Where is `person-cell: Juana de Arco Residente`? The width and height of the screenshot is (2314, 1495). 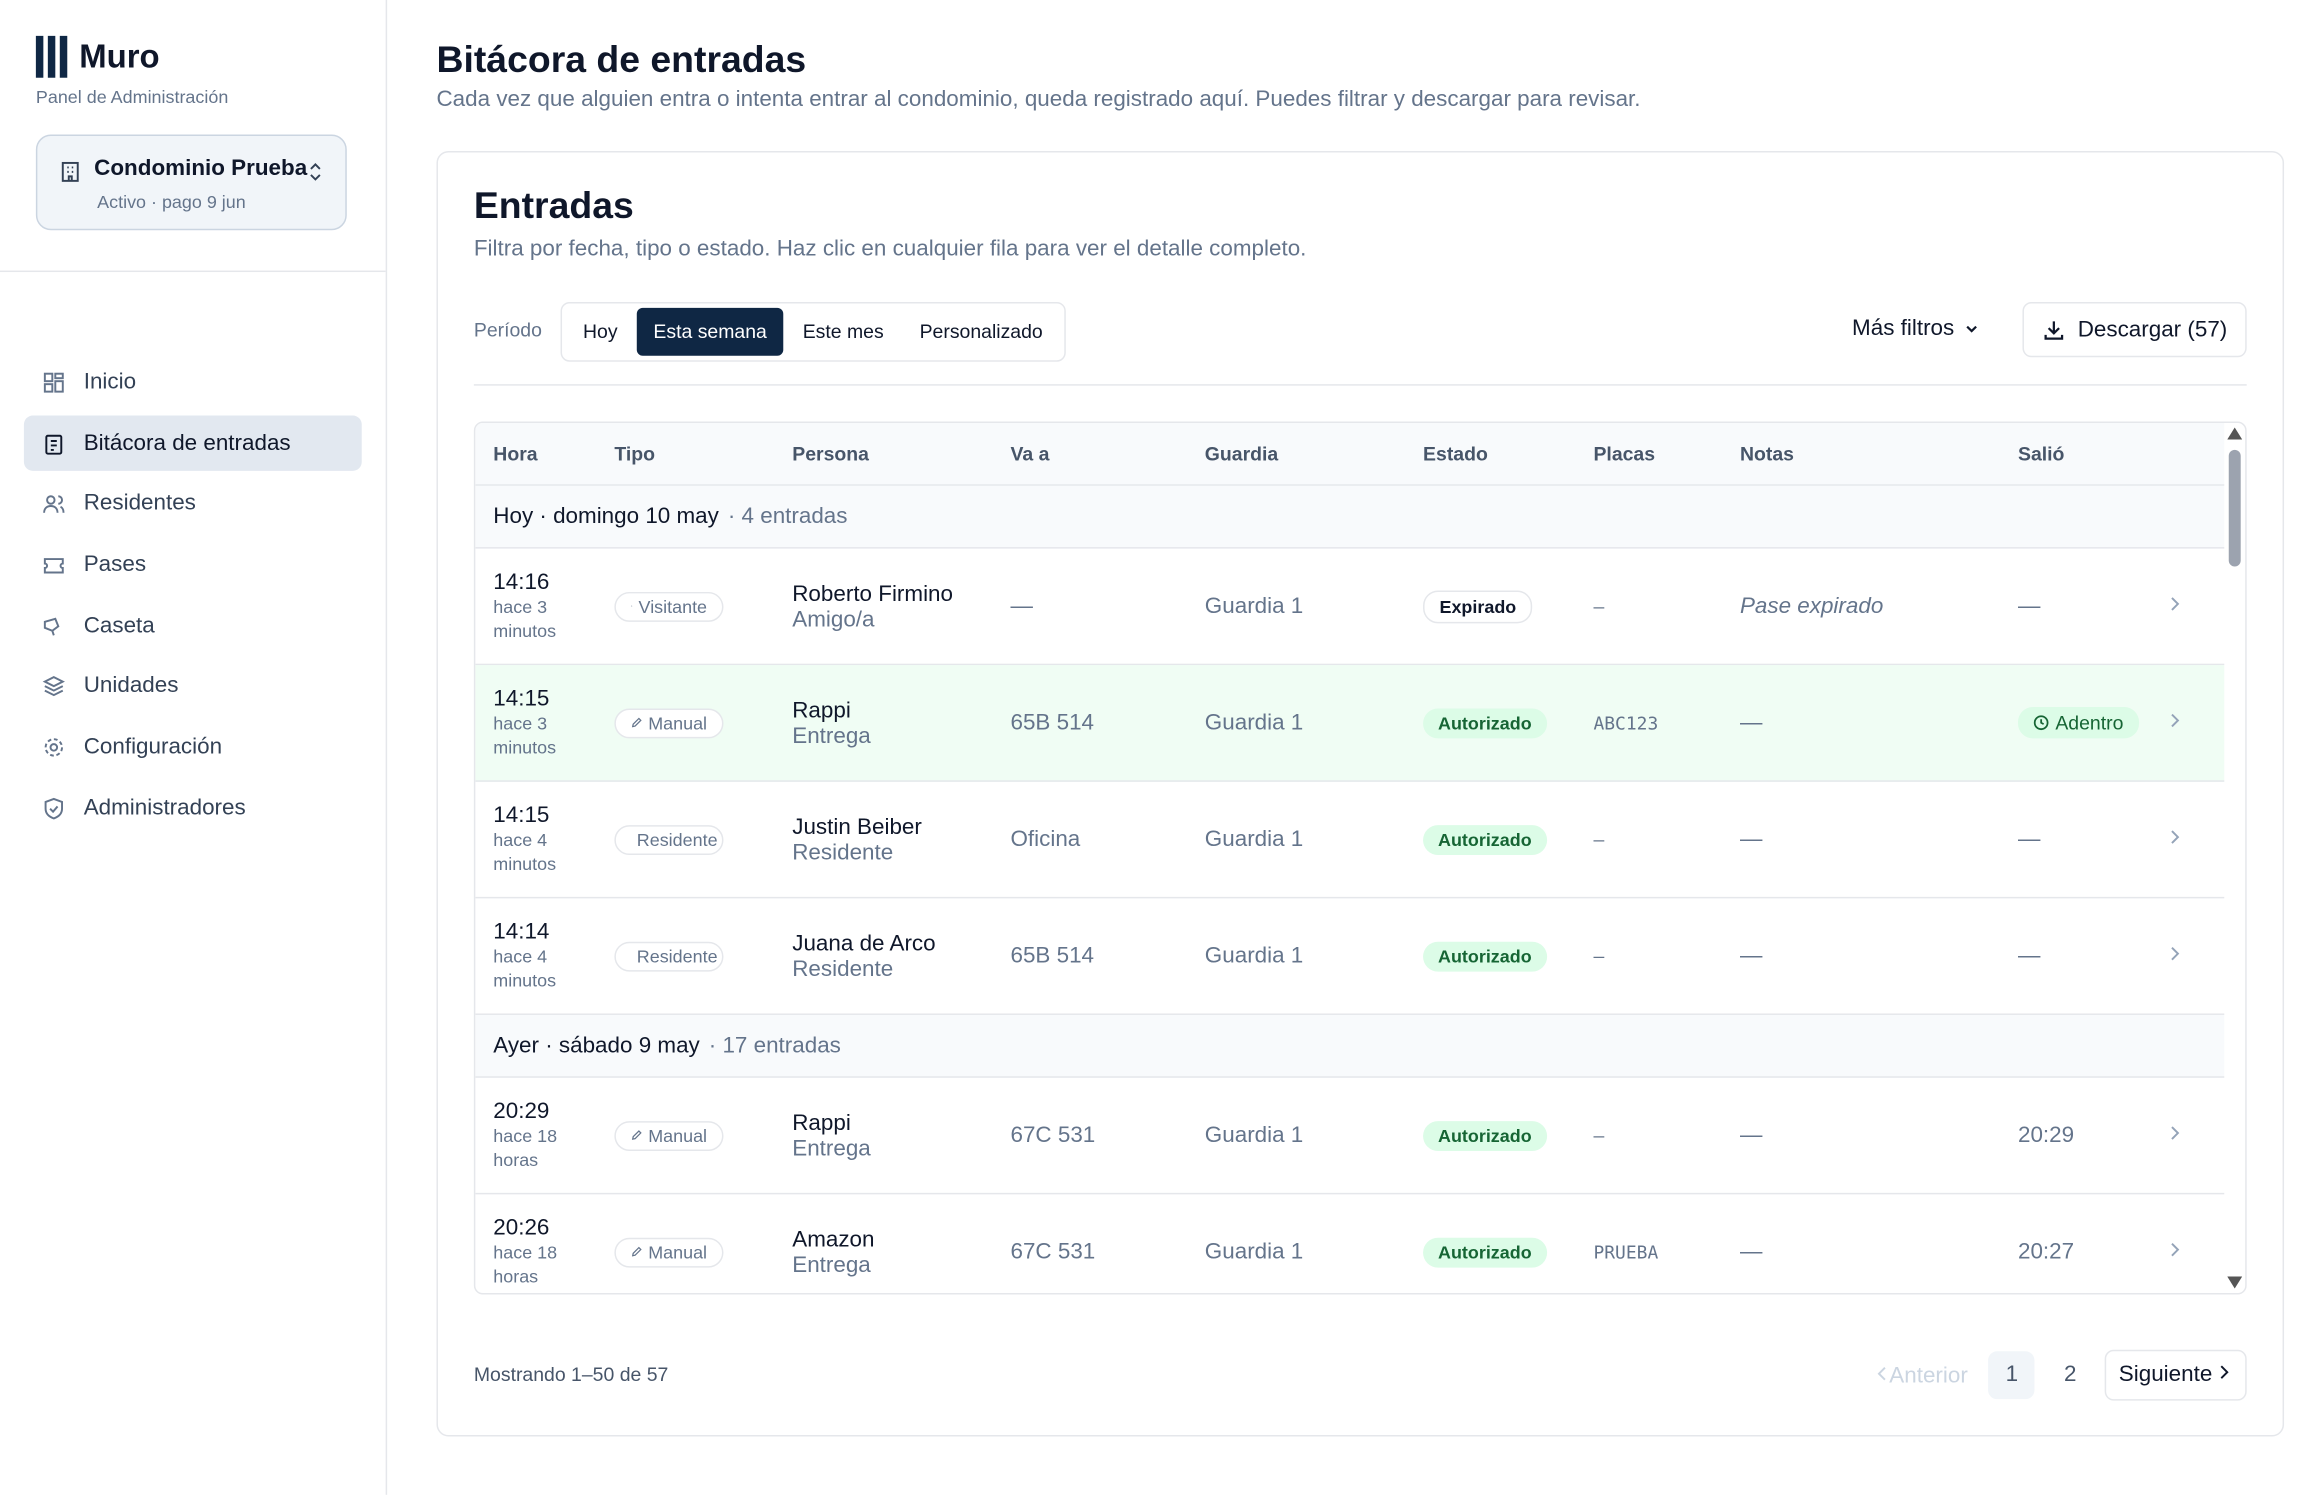 person-cell: Juana de Arco Residente is located at coordinates (901, 956).